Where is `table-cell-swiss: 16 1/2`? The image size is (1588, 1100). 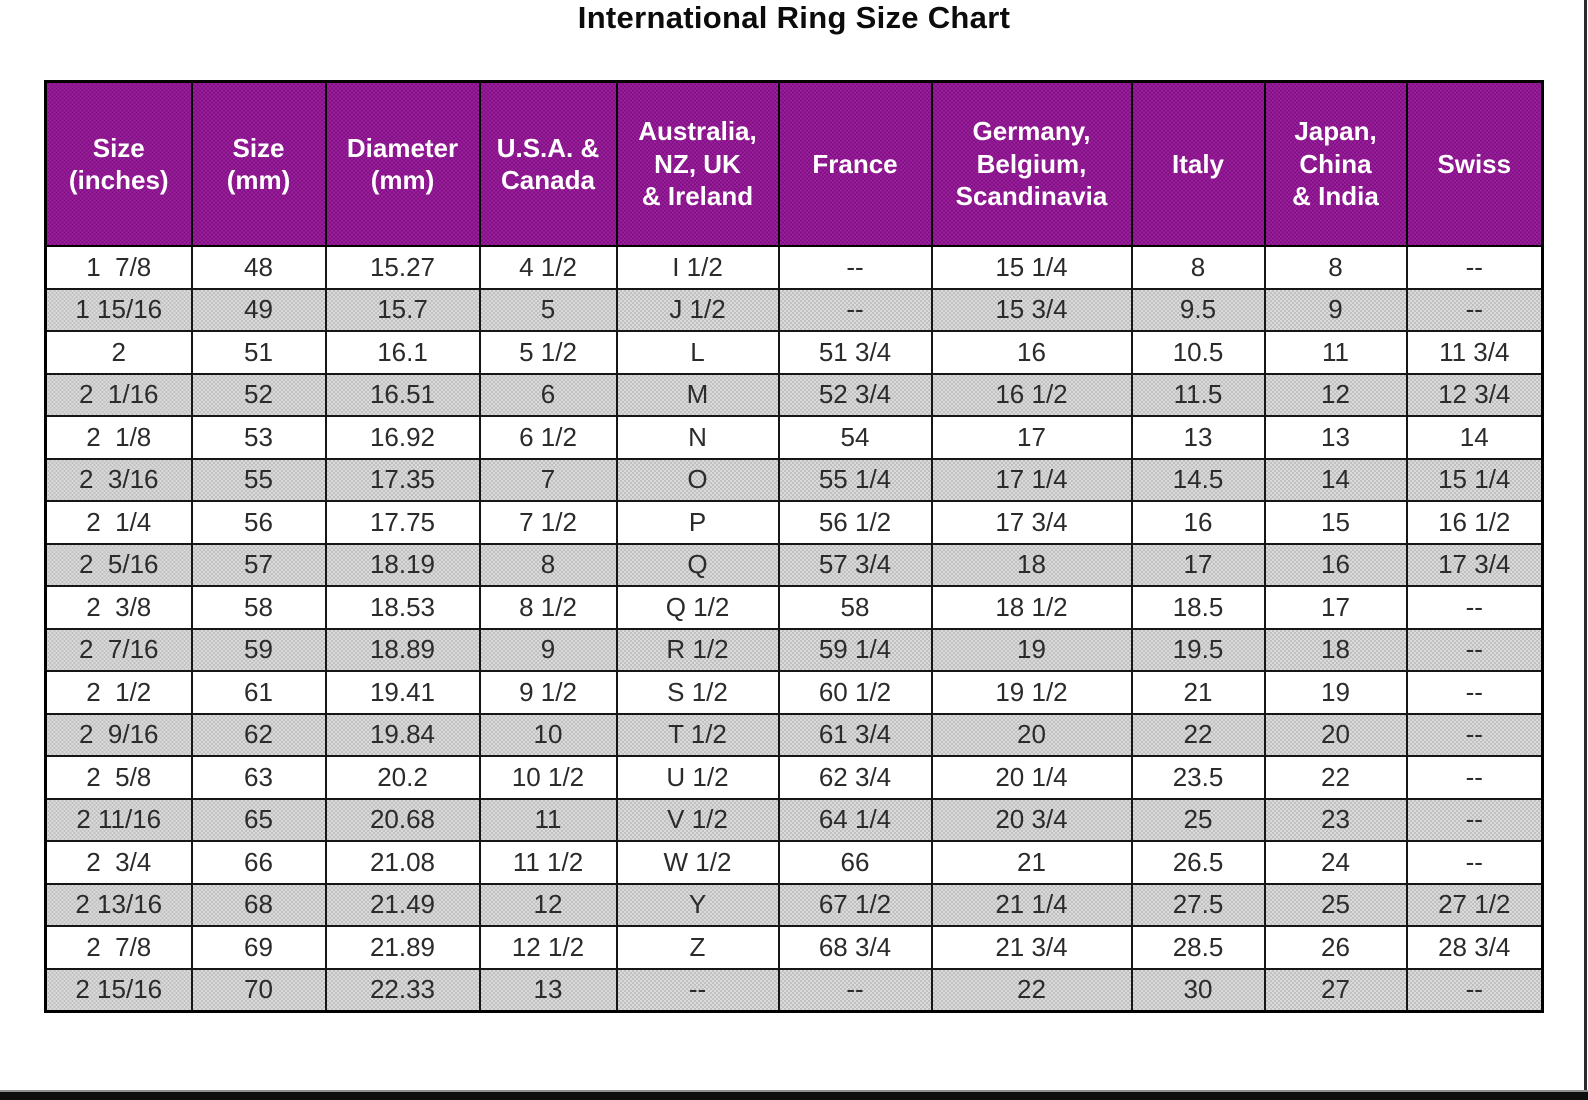 table-cell-swiss: 16 1/2 is located at coordinates (1474, 522).